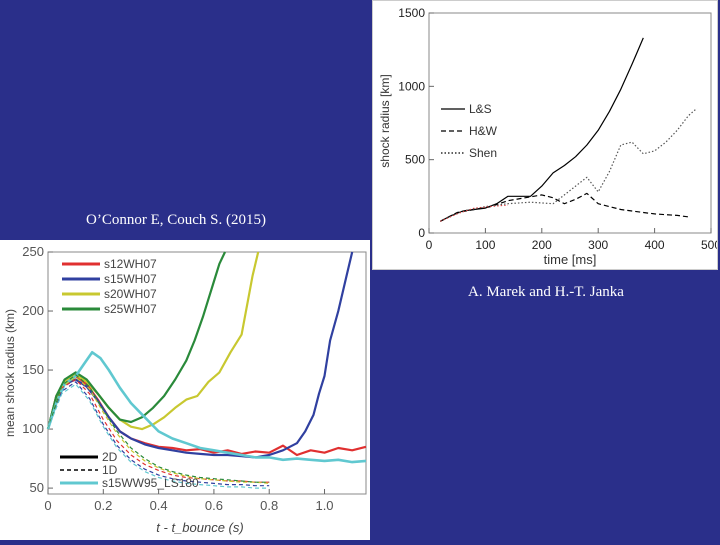  I want to click on series-line-s20wh07-1d, so click(158, 430).